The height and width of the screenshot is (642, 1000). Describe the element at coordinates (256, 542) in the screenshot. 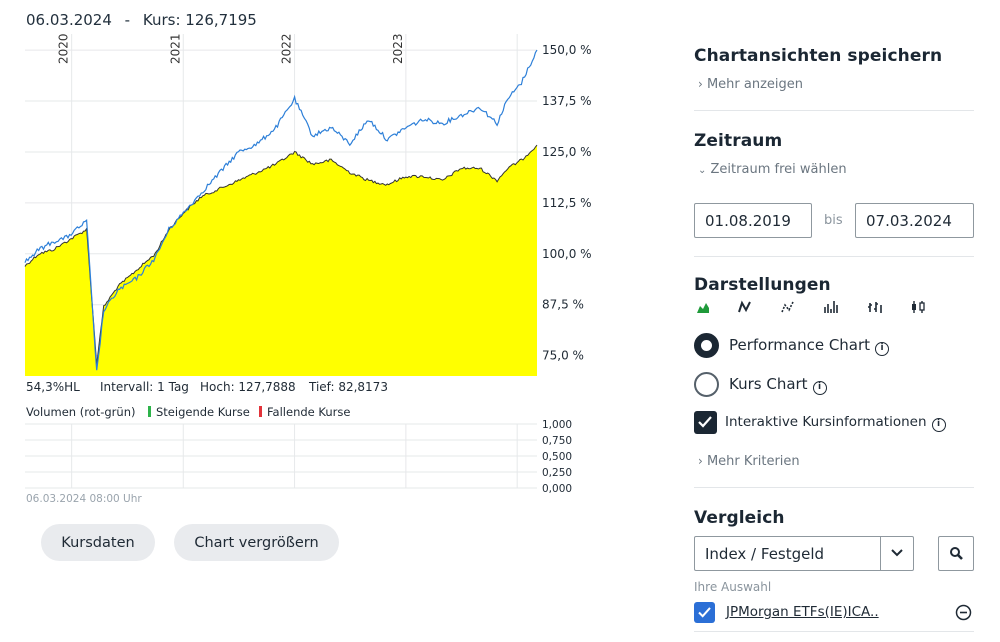

I see `chart-enlarge-button: Chart vergrößern` at that location.